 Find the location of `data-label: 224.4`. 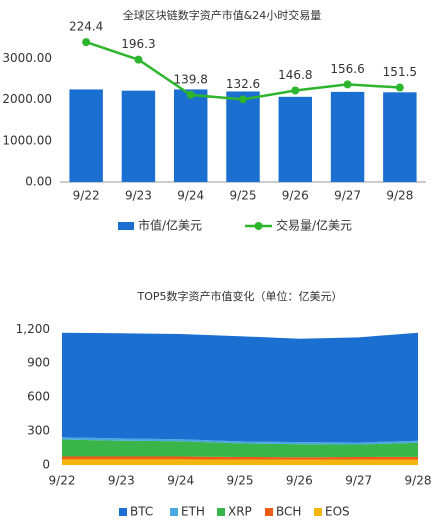

data-label: 224.4 is located at coordinates (86, 27).